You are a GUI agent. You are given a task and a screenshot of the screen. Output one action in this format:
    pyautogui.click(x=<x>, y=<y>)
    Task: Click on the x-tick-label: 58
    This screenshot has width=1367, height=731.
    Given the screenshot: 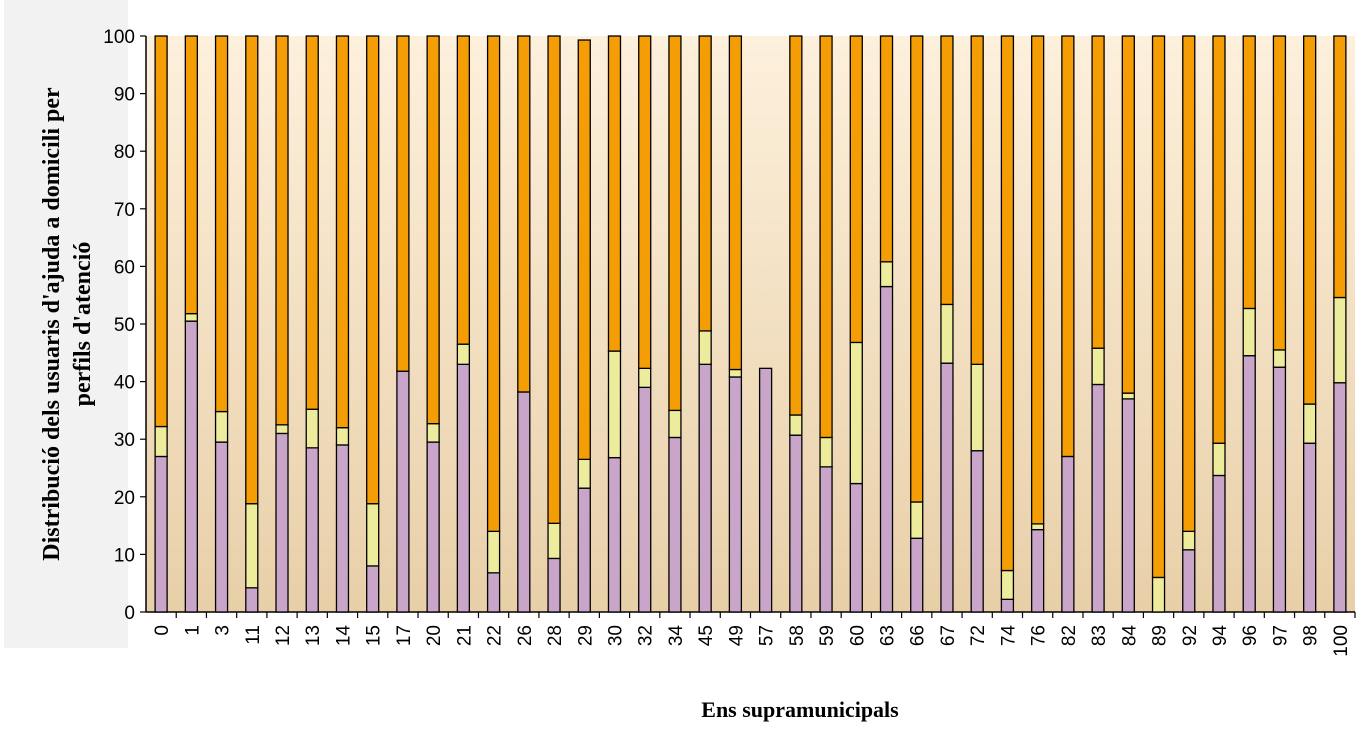 What is the action you would take?
    pyautogui.click(x=797, y=635)
    